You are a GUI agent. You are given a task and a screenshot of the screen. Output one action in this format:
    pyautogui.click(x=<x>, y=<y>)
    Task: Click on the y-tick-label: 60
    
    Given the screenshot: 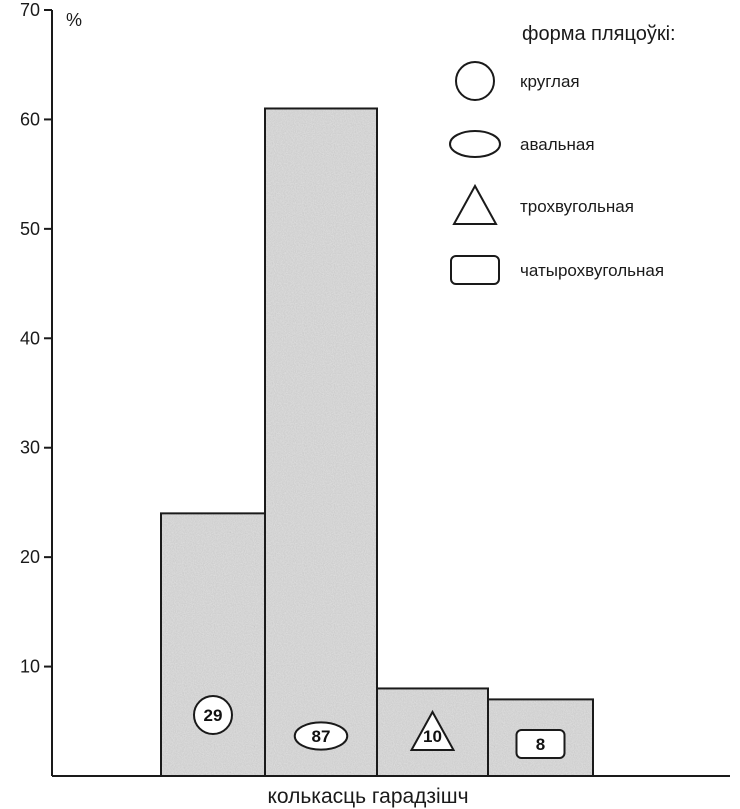 What is the action you would take?
    pyautogui.click(x=30, y=119)
    